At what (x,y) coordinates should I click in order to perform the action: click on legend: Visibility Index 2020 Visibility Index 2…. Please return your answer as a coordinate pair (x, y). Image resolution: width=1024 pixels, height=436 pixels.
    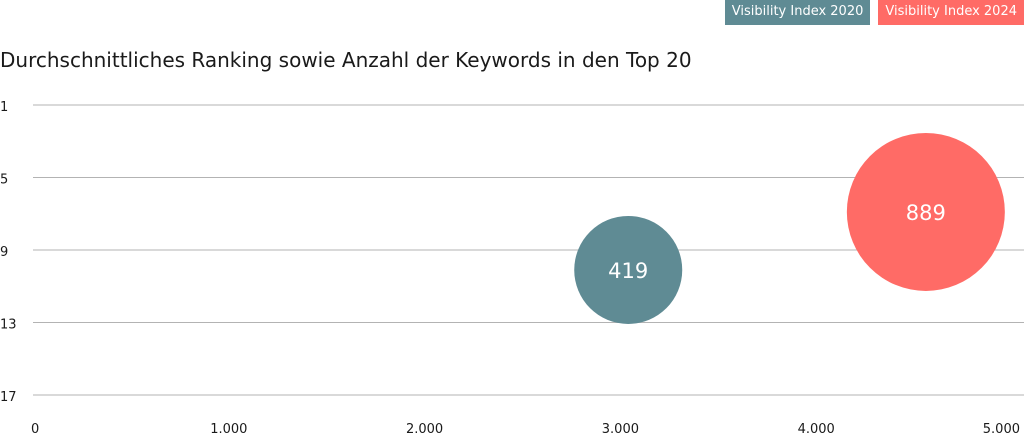
    Looking at the image, I should click on (874, 12).